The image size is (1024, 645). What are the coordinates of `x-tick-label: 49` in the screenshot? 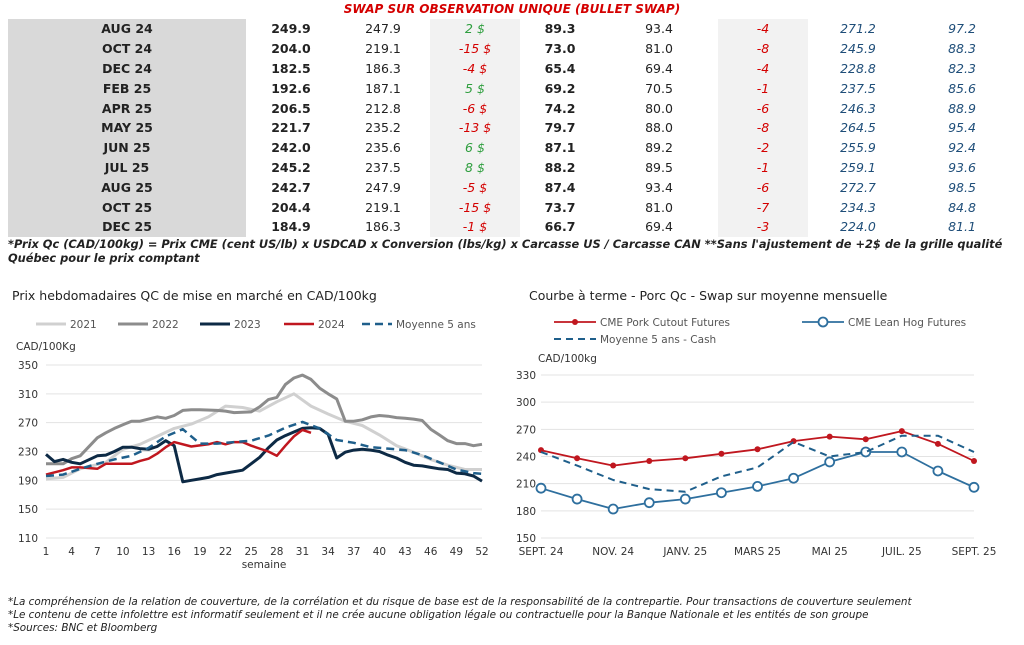 It's located at (456, 552).